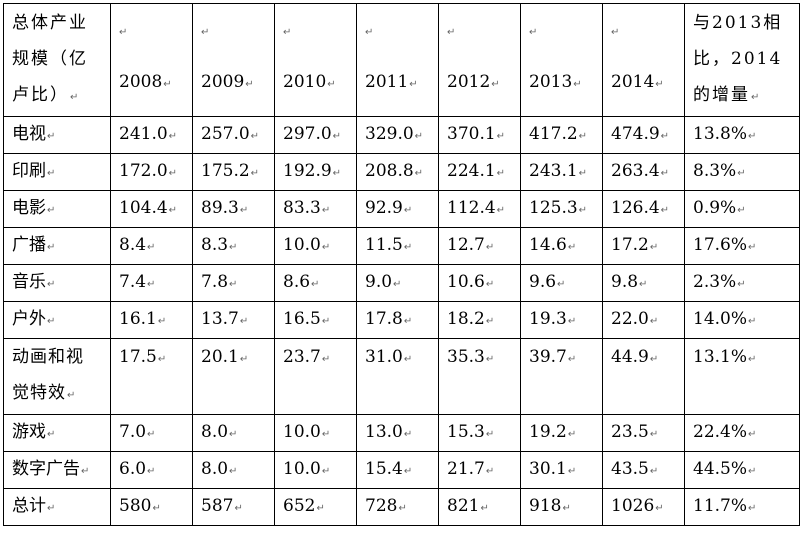 The height and width of the screenshot is (539, 805). I want to click on change-value: 2.3%, so click(715, 281).